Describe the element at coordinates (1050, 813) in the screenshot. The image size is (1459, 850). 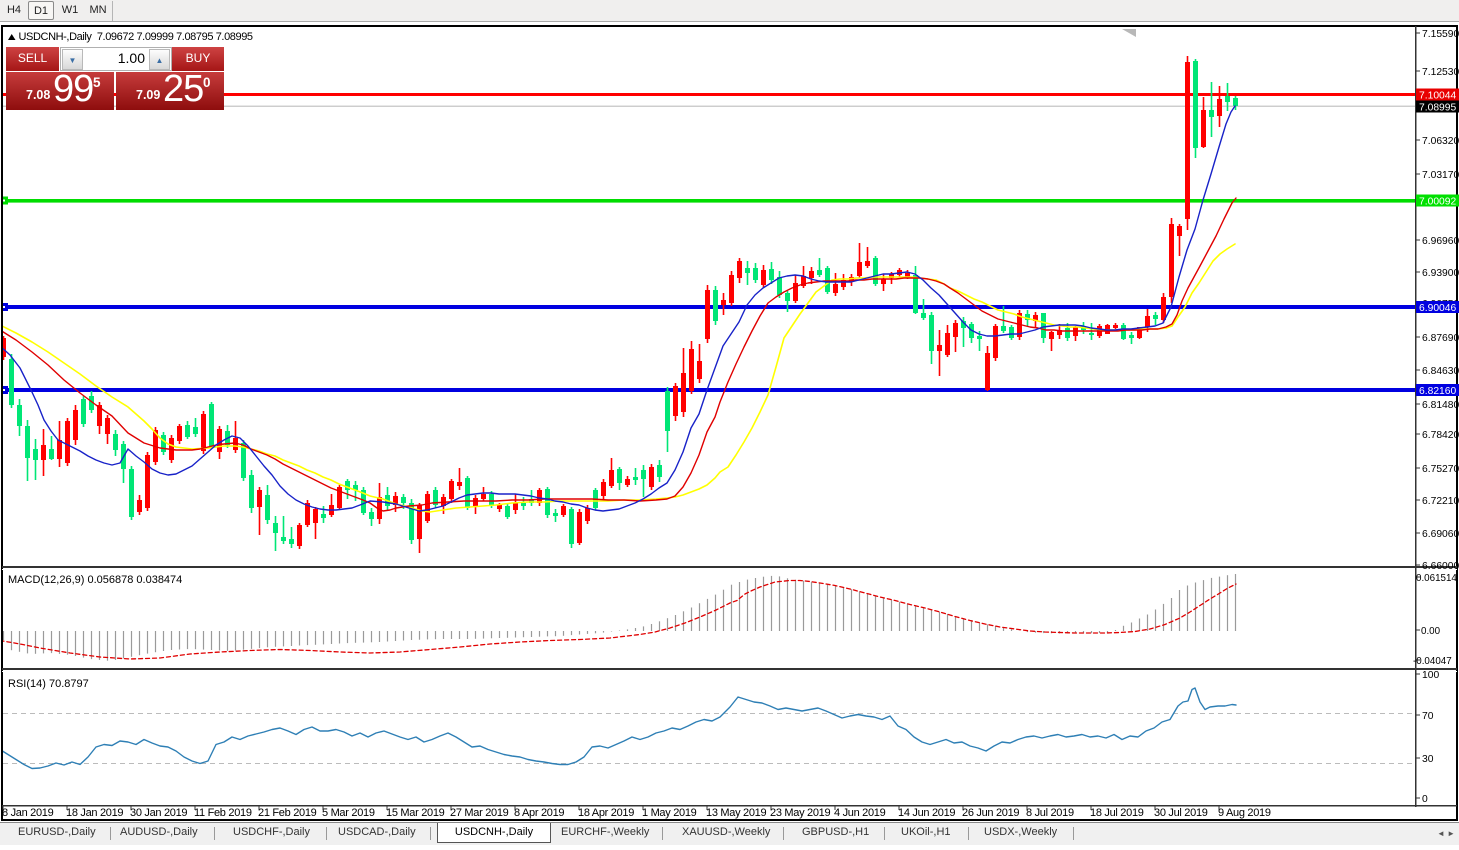
I see `svg-text: 8 Jul 2019` at that location.